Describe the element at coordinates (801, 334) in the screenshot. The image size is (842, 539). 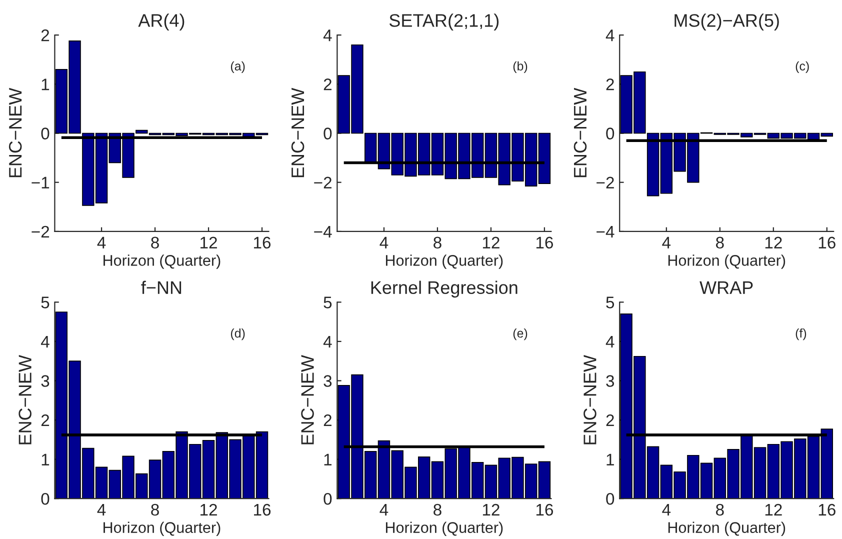
I see `annotation: (f)` at that location.